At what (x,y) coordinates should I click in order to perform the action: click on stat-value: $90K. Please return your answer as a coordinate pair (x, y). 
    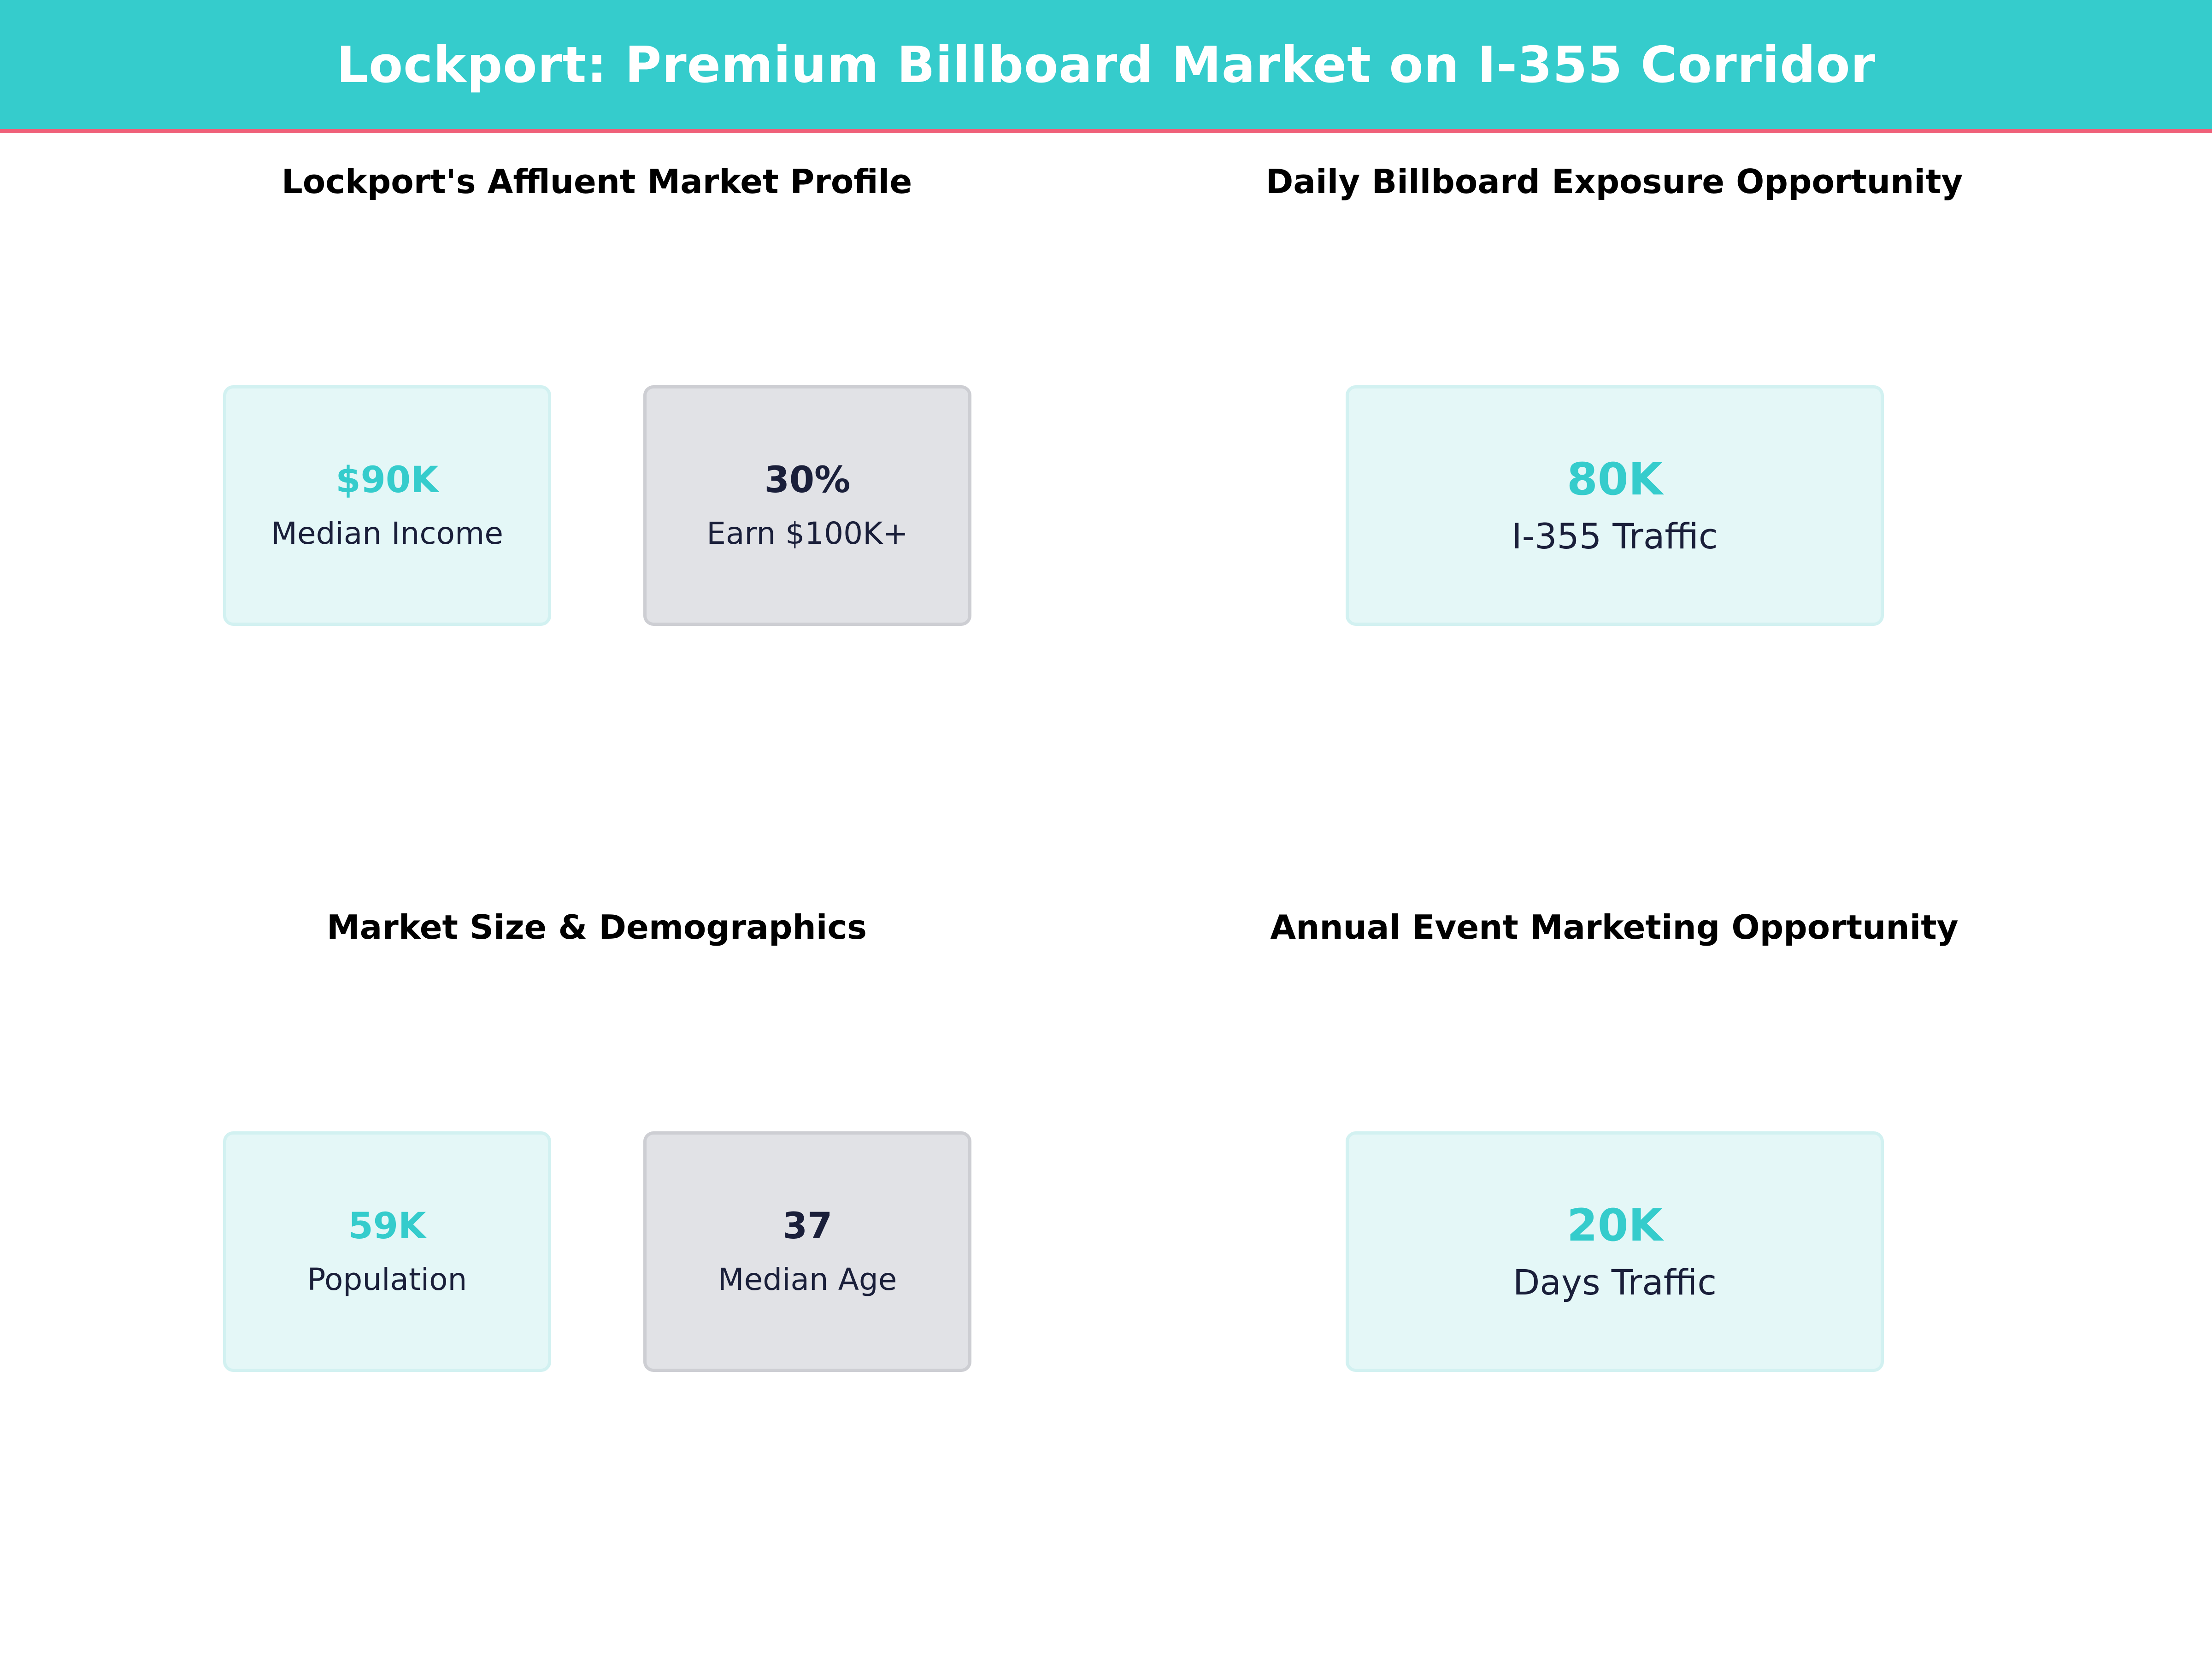
    Looking at the image, I should click on (387, 480).